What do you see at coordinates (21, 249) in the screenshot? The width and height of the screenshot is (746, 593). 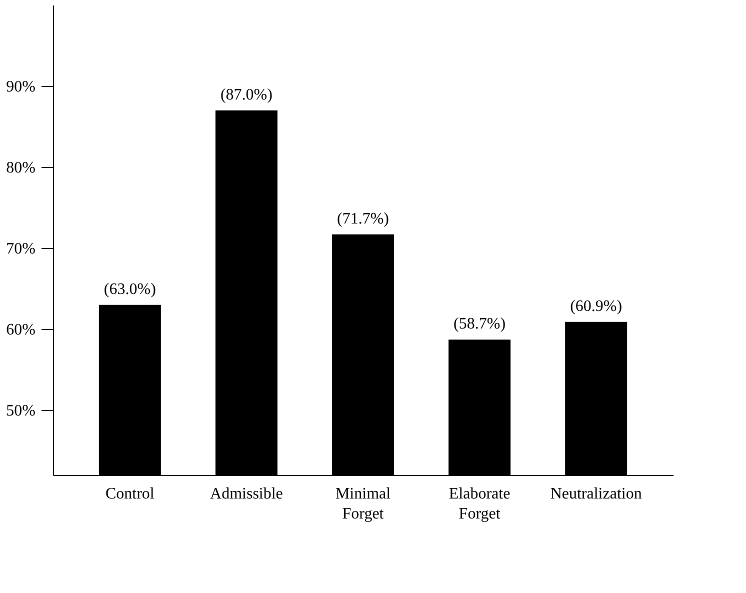 I see `y-tick-label: 70%` at bounding box center [21, 249].